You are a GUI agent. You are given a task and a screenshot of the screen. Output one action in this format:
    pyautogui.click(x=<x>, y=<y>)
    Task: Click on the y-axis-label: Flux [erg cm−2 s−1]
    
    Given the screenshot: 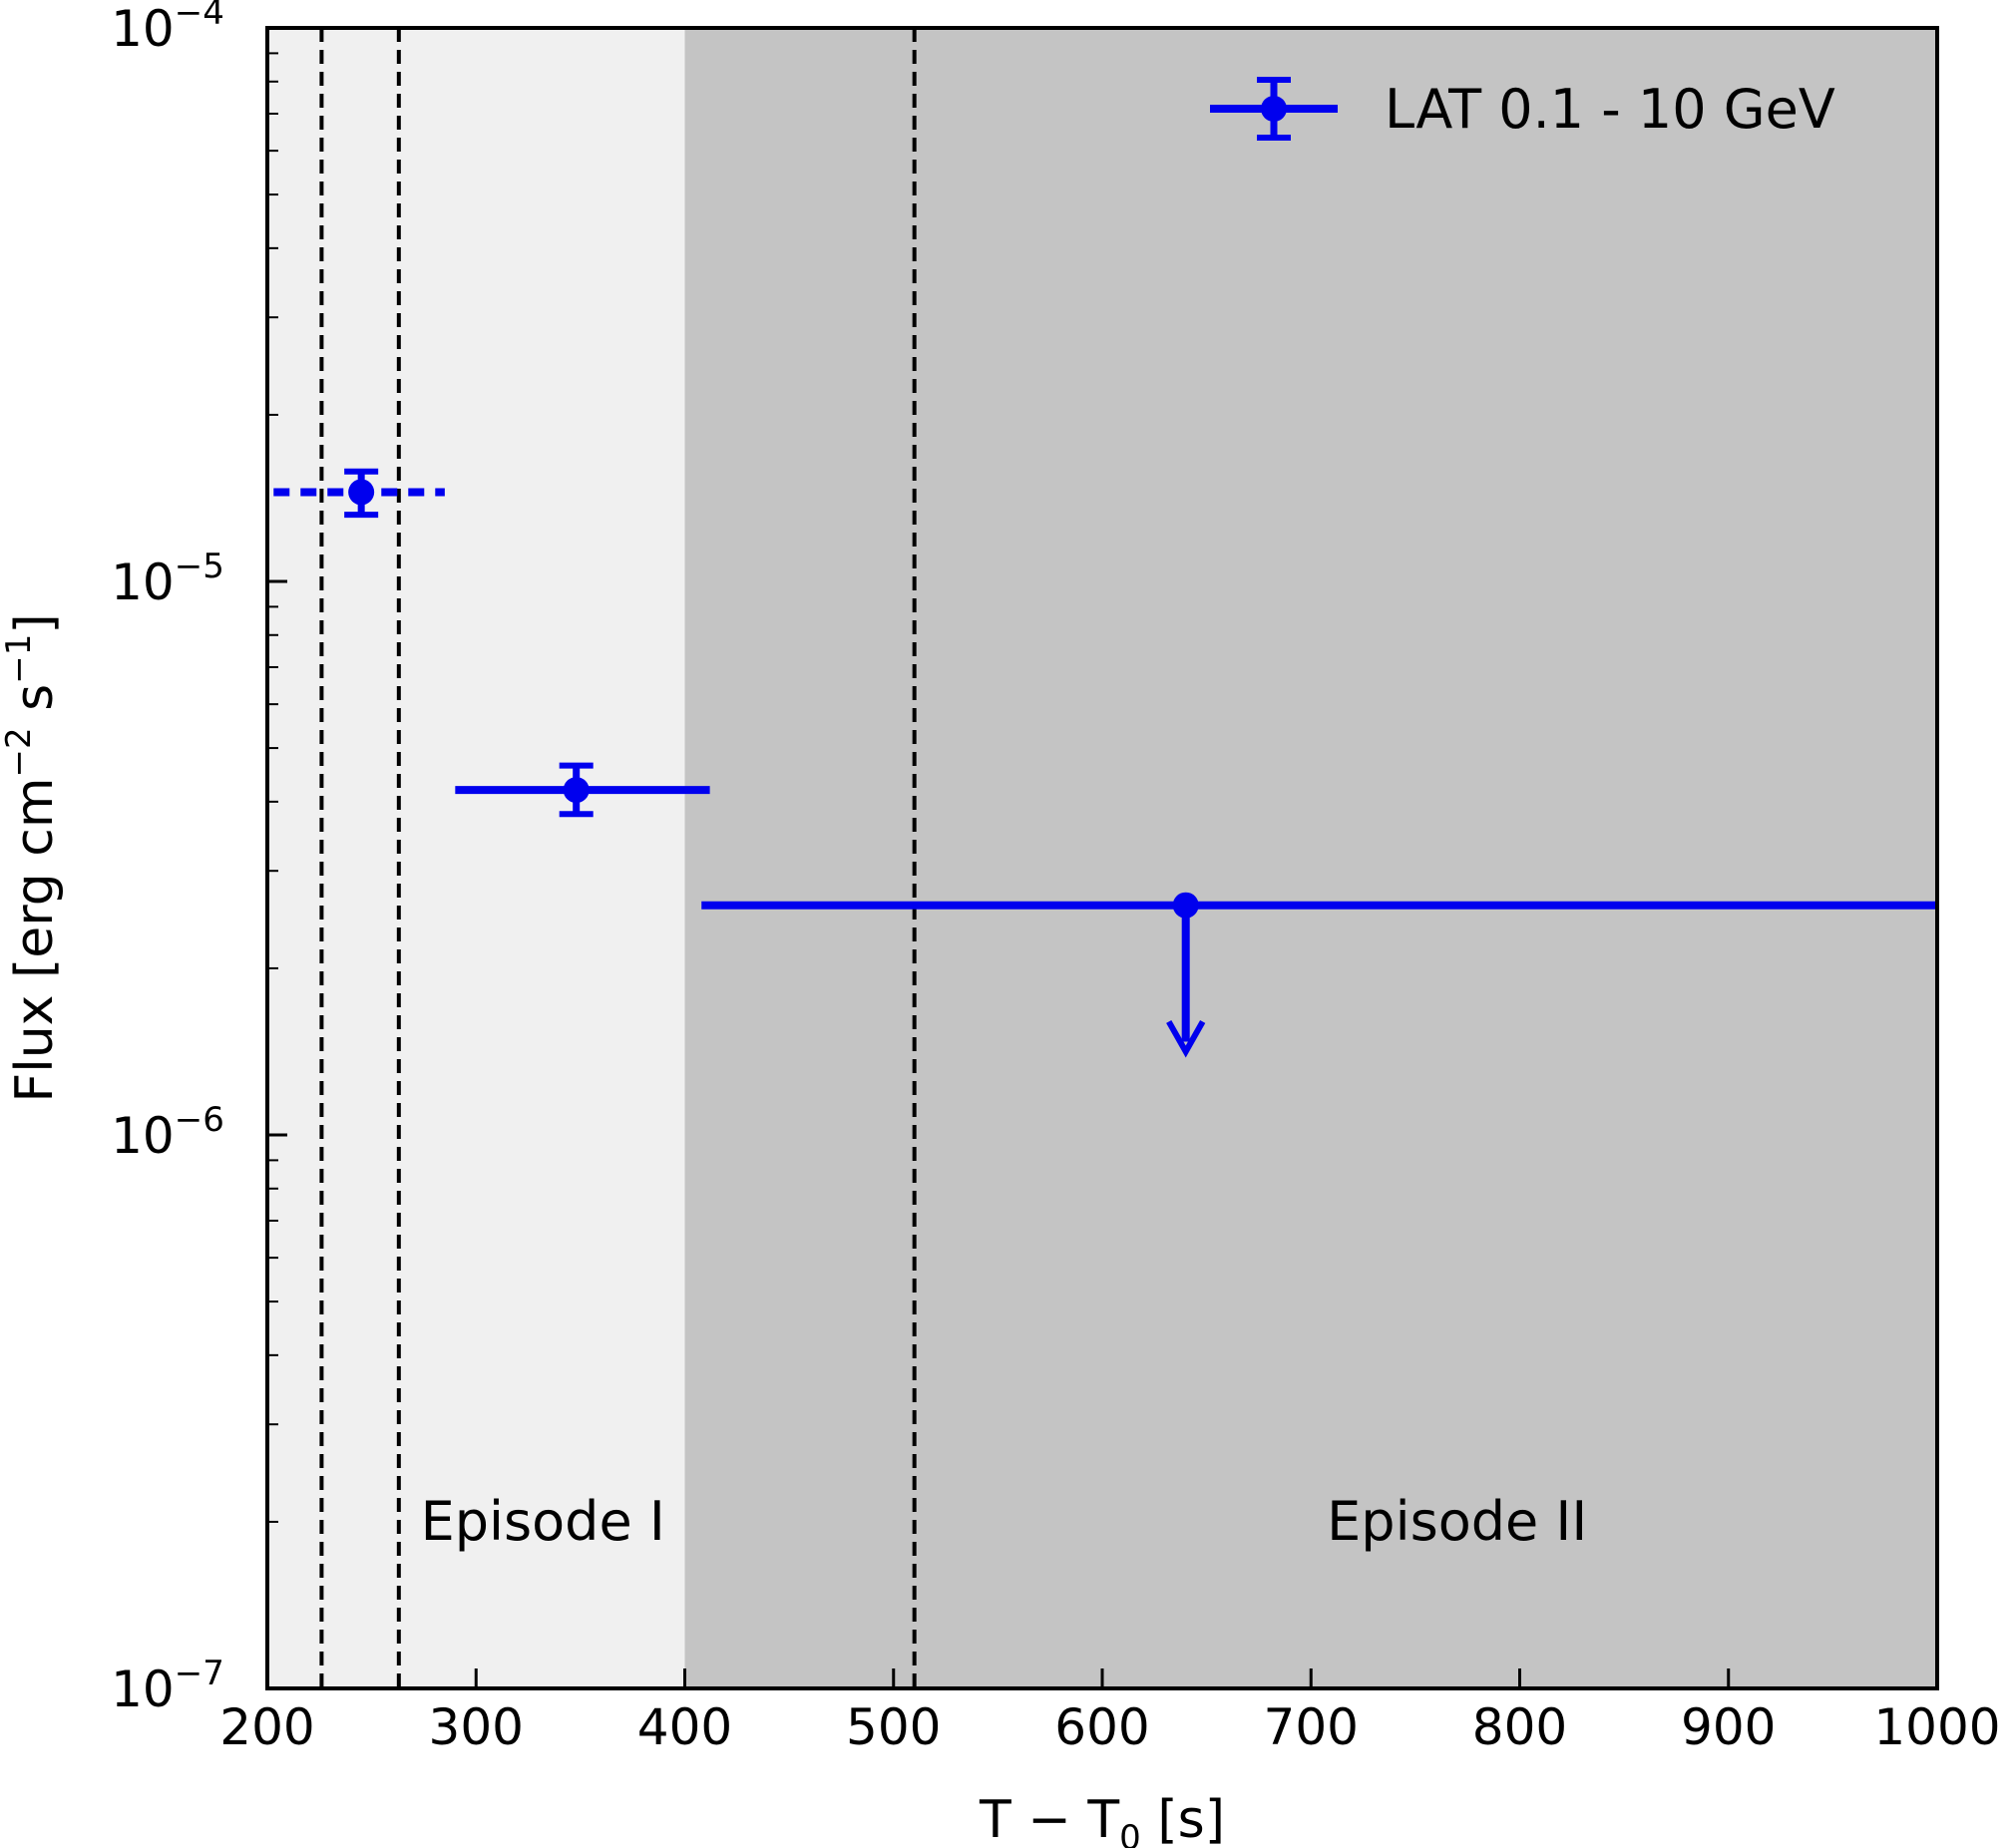 What is the action you would take?
    pyautogui.click(x=32, y=857)
    